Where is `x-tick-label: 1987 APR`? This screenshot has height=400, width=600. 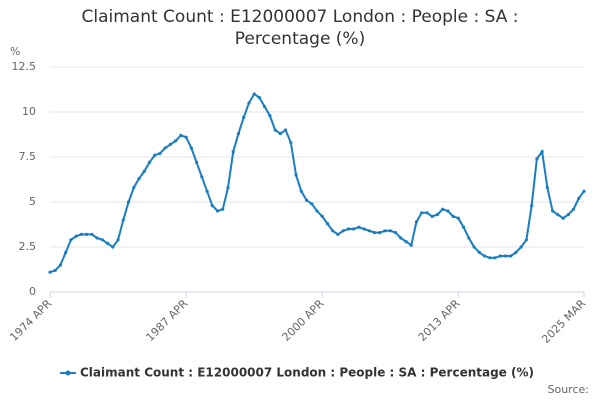 x-tick-label: 1987 APR is located at coordinates (166, 320).